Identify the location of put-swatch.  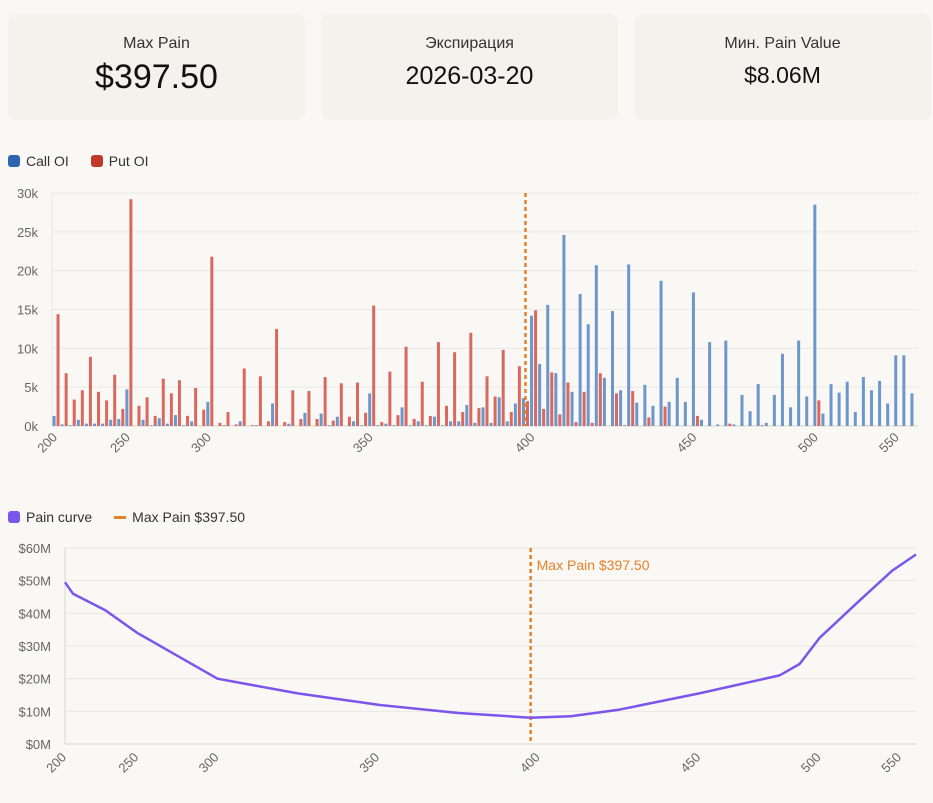
(96, 161).